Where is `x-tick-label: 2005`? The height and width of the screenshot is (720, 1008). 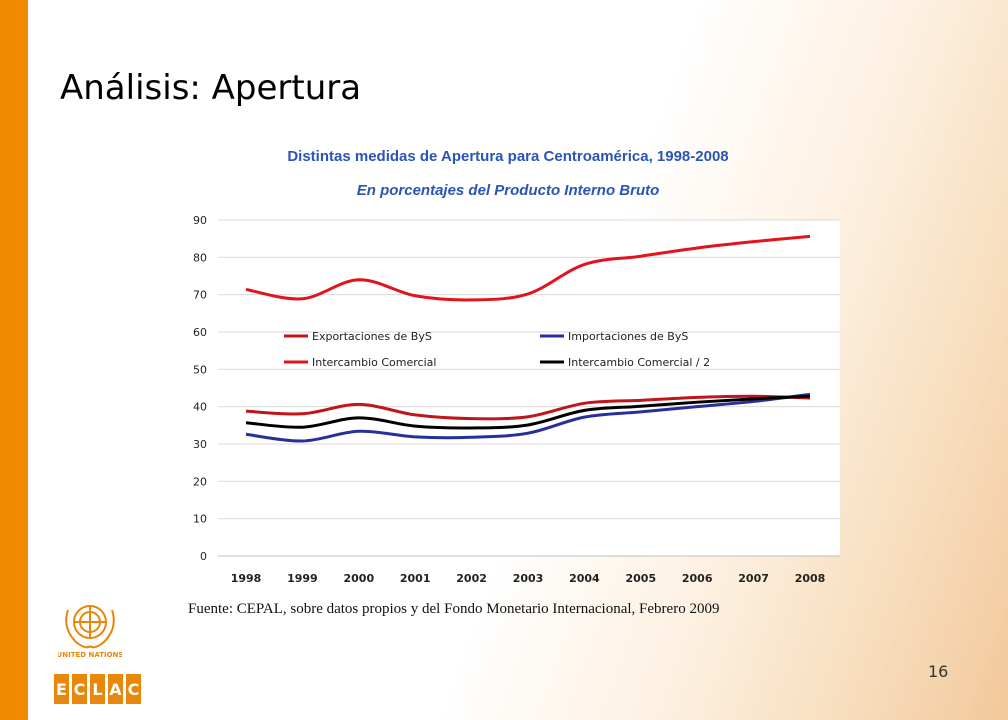 x-tick-label: 2005 is located at coordinates (640, 578).